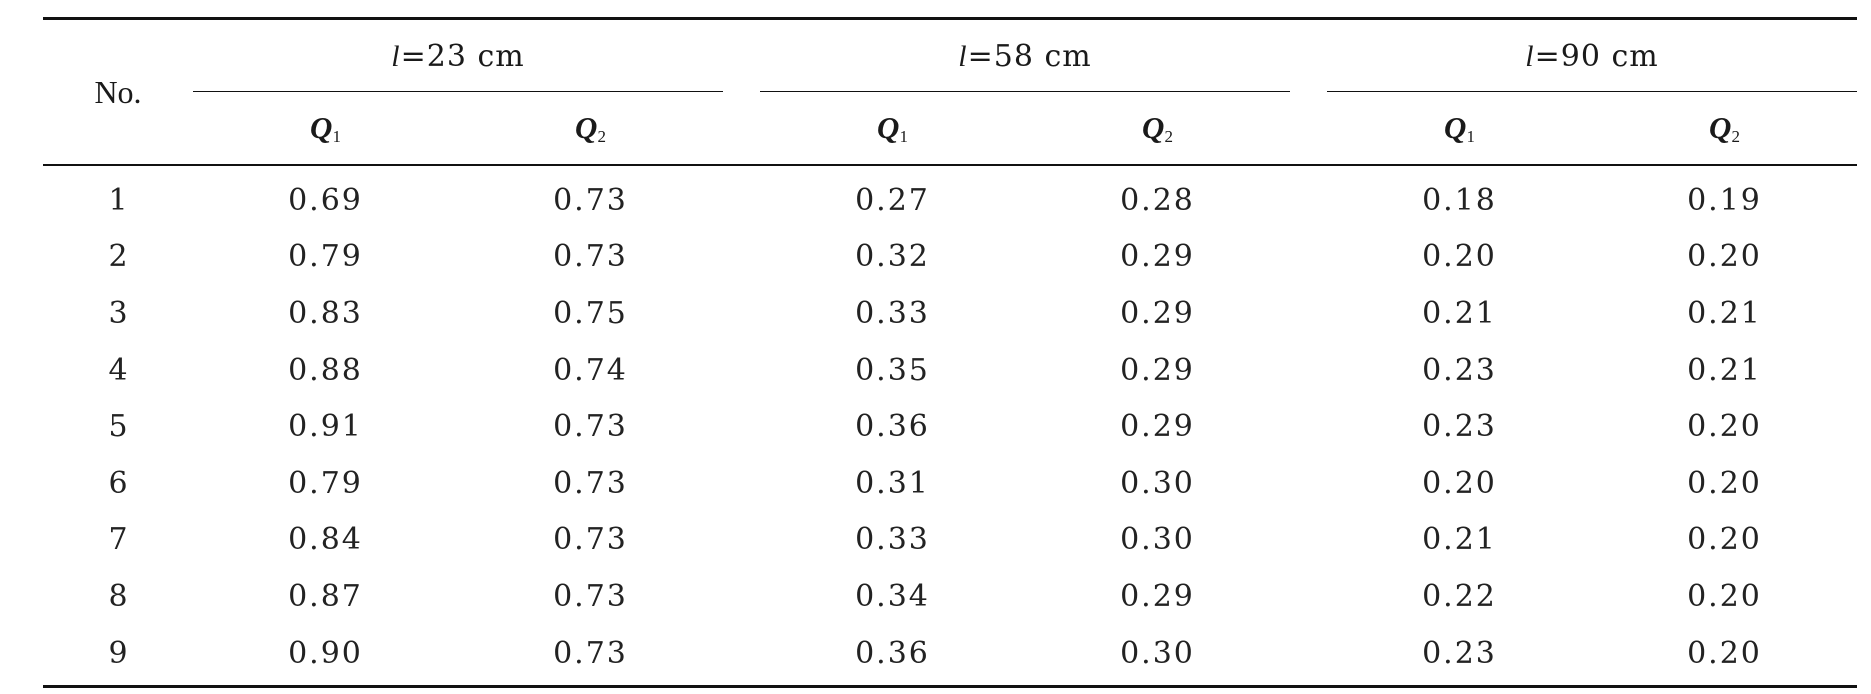  I want to click on row-number-cell: 7, so click(118, 540).